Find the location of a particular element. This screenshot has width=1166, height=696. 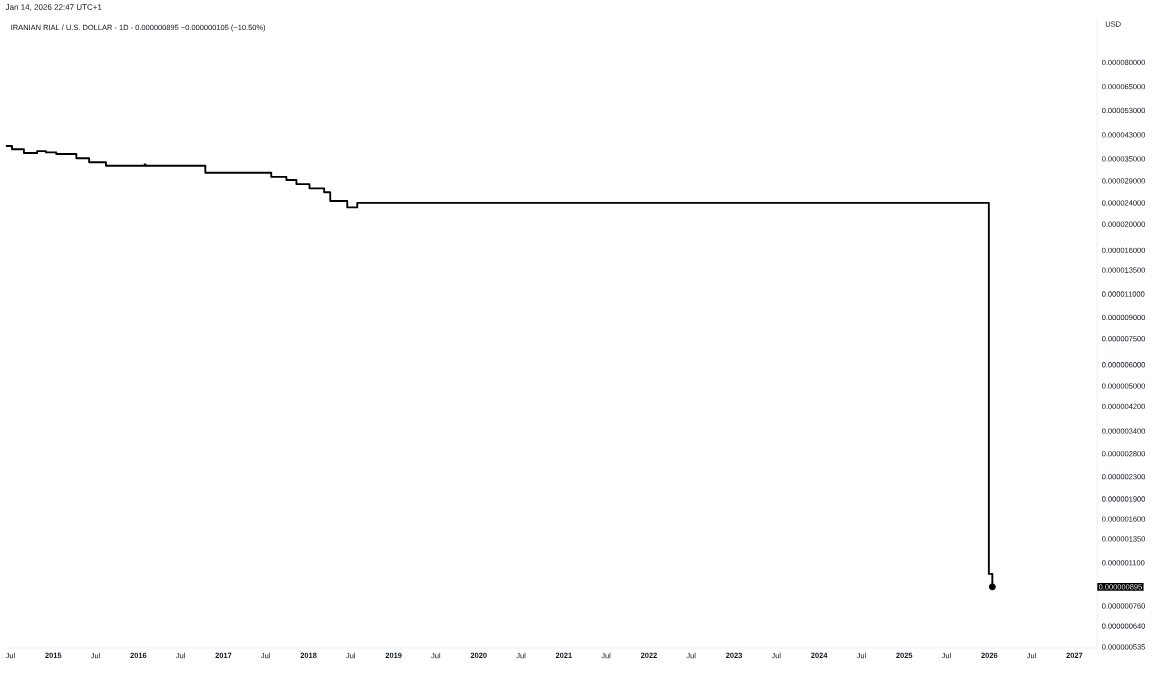

text: Jan 14, 2026 22:47 UTC+1 is located at coordinates (53, 7).